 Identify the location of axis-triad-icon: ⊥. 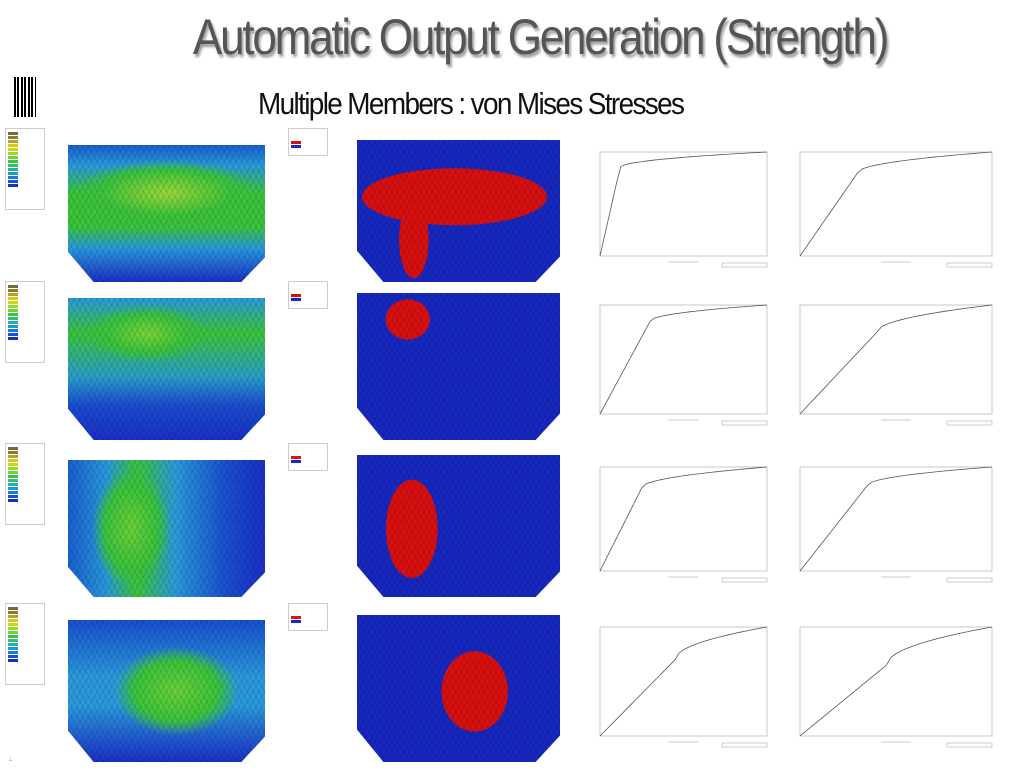
(11, 760).